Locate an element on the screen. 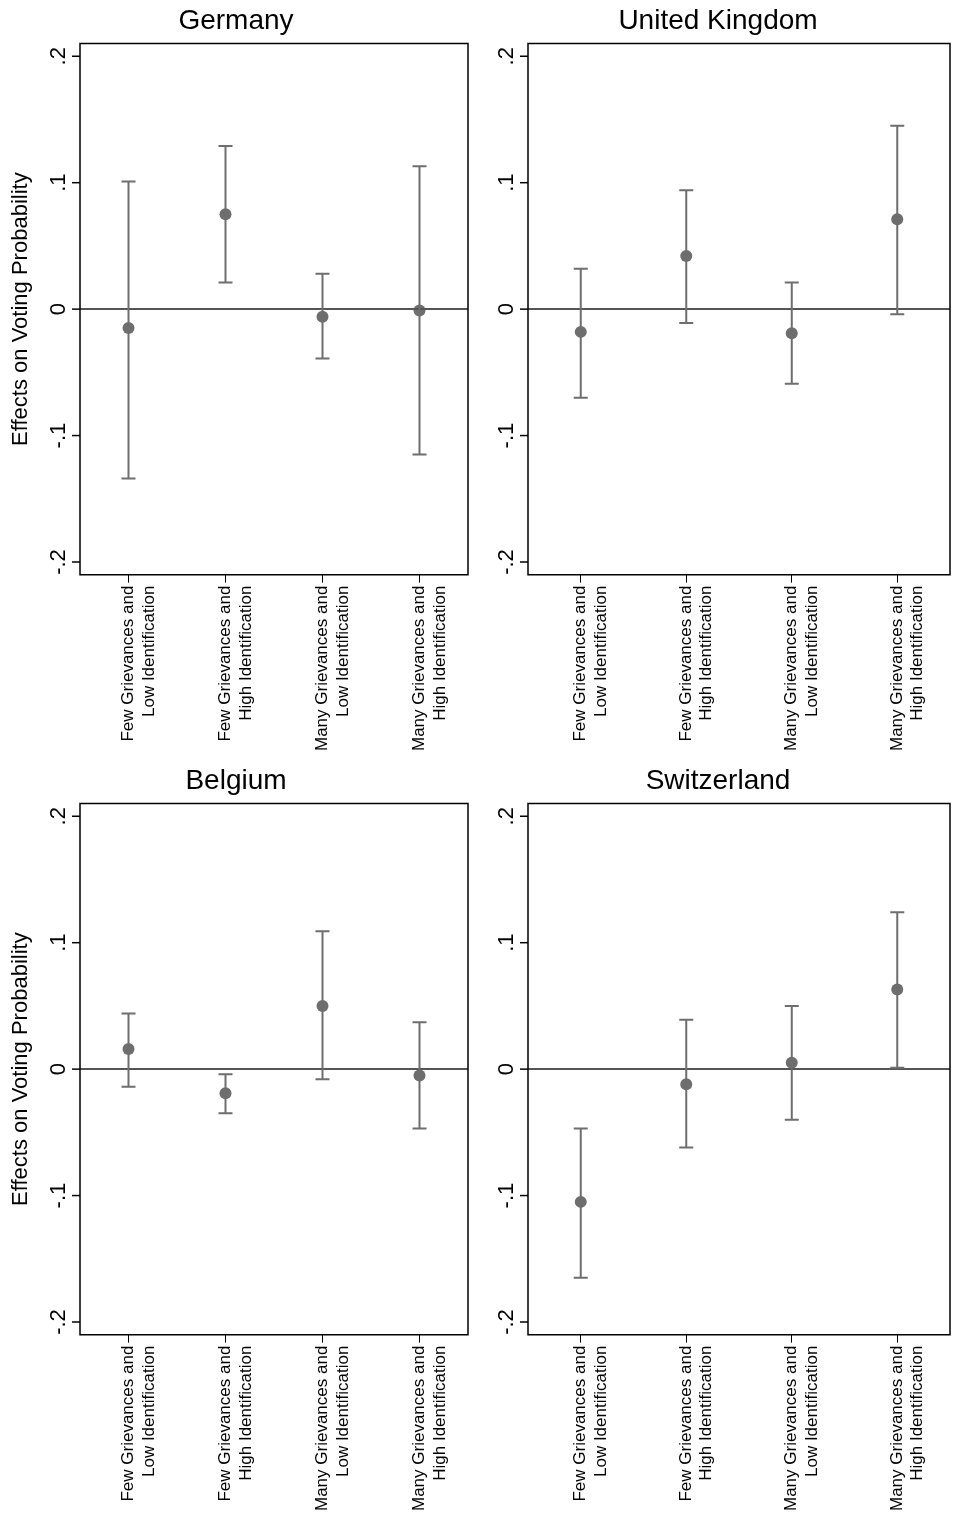 This screenshot has width=964, height=1524. chart-title: United Kingdom is located at coordinates (718, 19).